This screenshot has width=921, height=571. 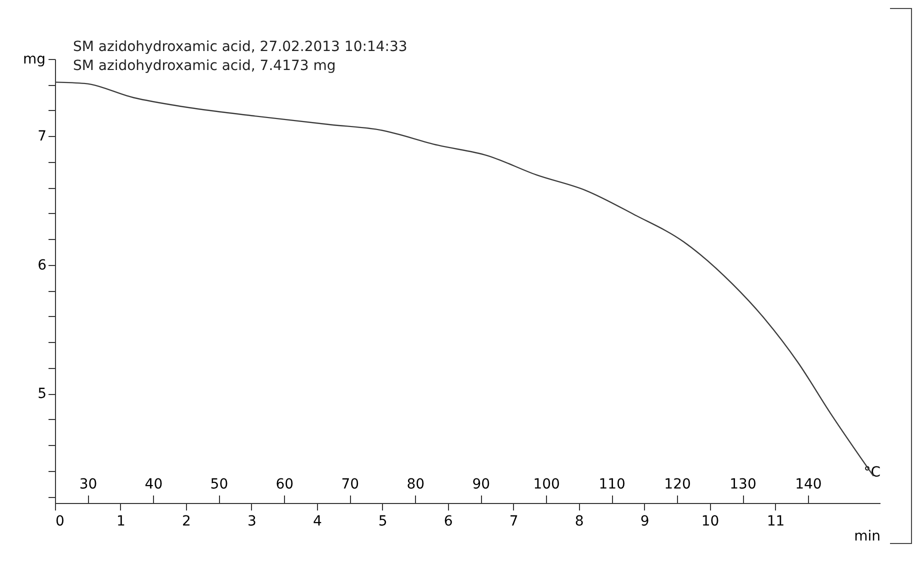 I want to click on x-tick-label: 4, so click(x=317, y=522).